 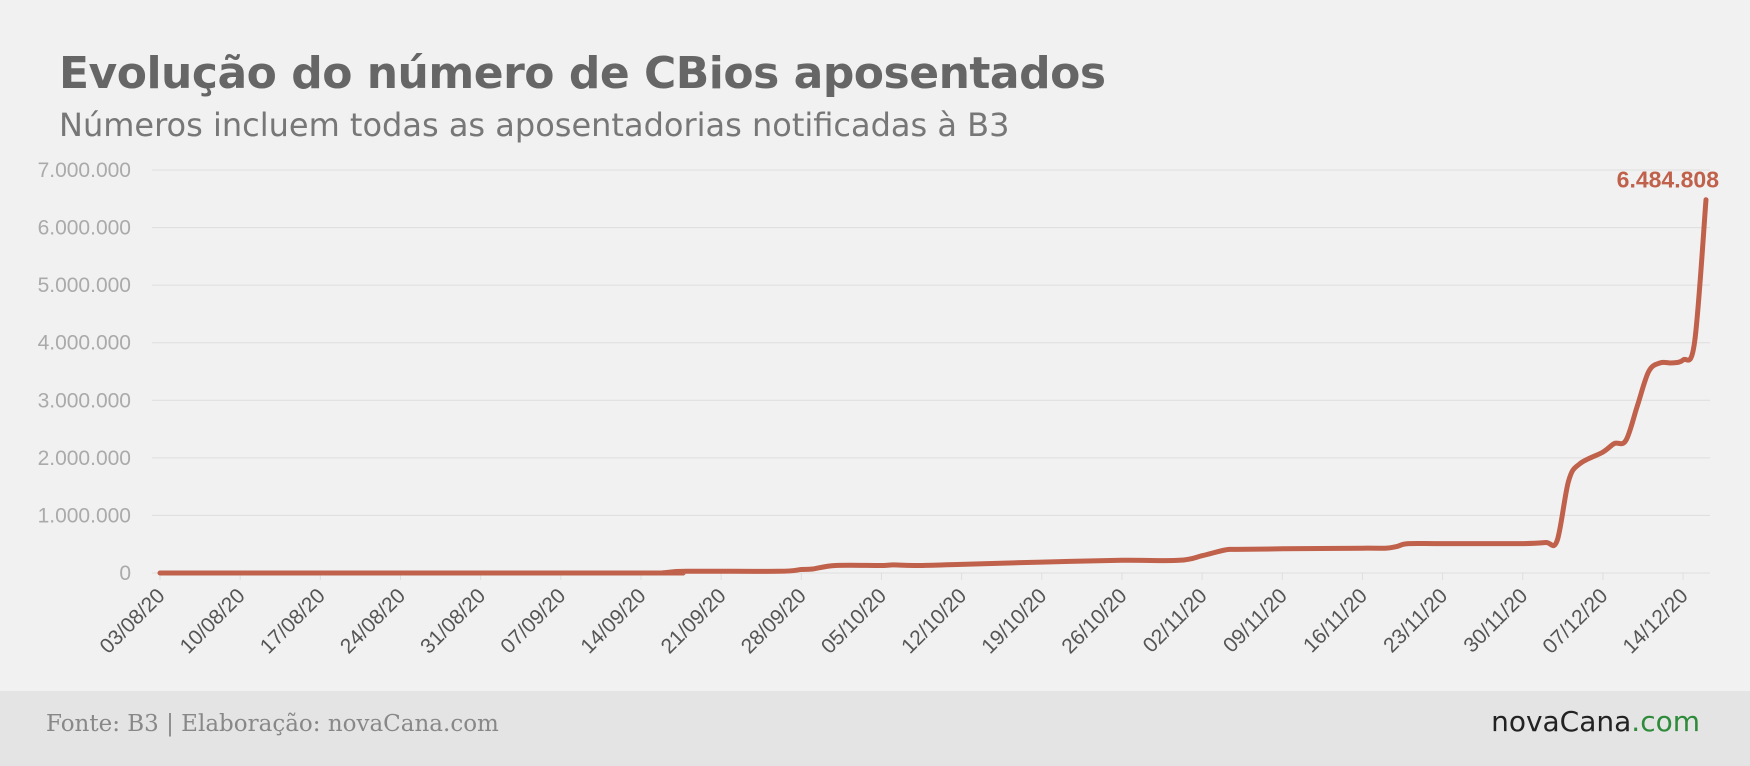 I want to click on x-tick-label: 30/11/20, so click(x=1495, y=620).